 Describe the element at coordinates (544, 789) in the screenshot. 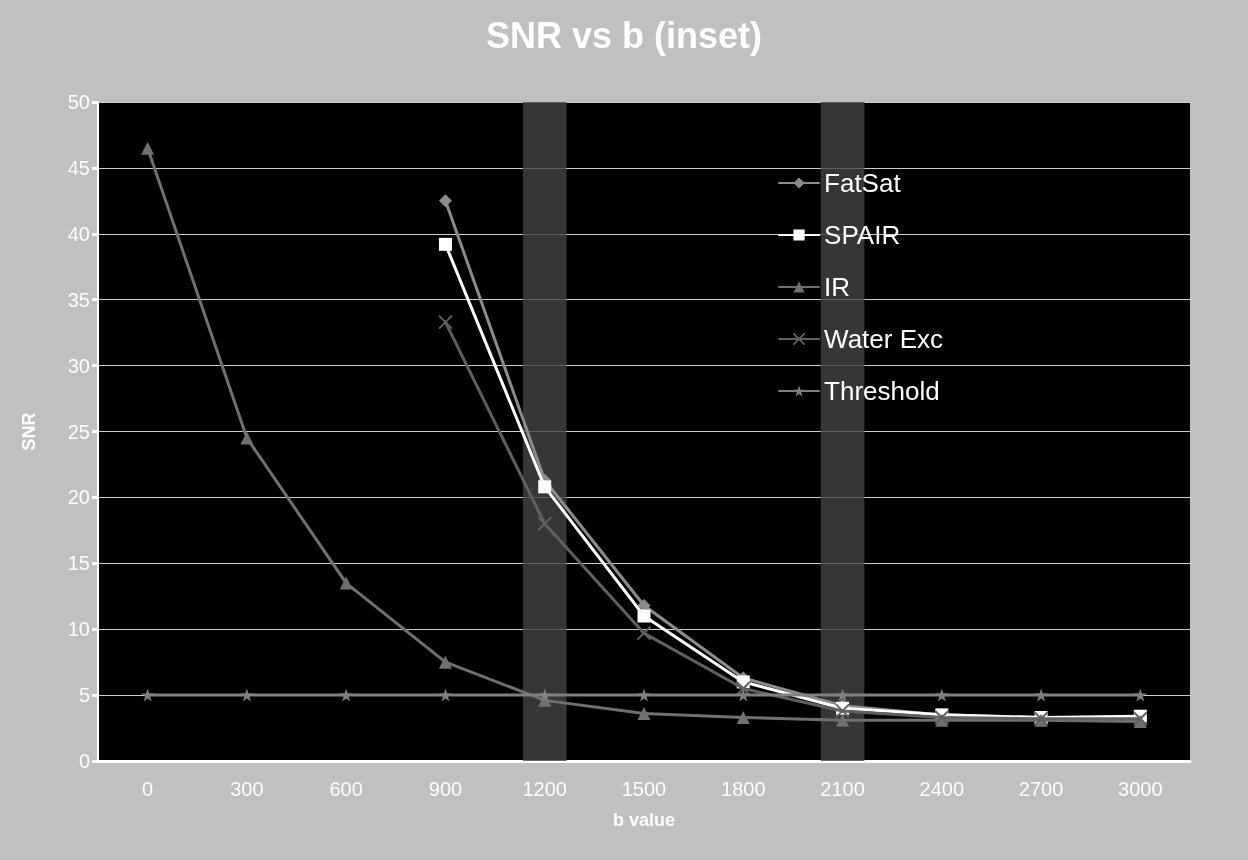

I see `x-tick-label: 1200` at that location.